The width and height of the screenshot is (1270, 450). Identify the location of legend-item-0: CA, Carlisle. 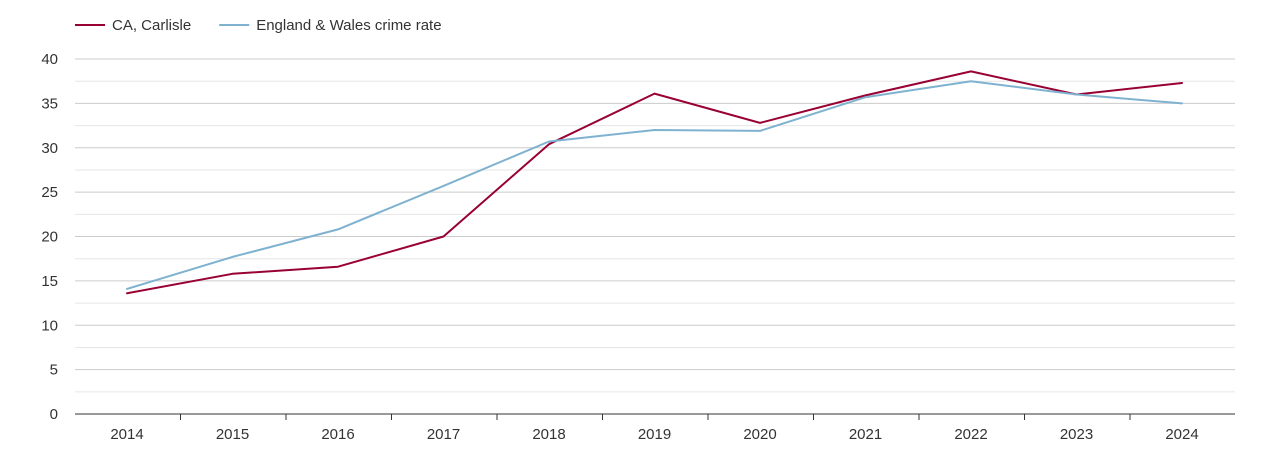
(133, 25).